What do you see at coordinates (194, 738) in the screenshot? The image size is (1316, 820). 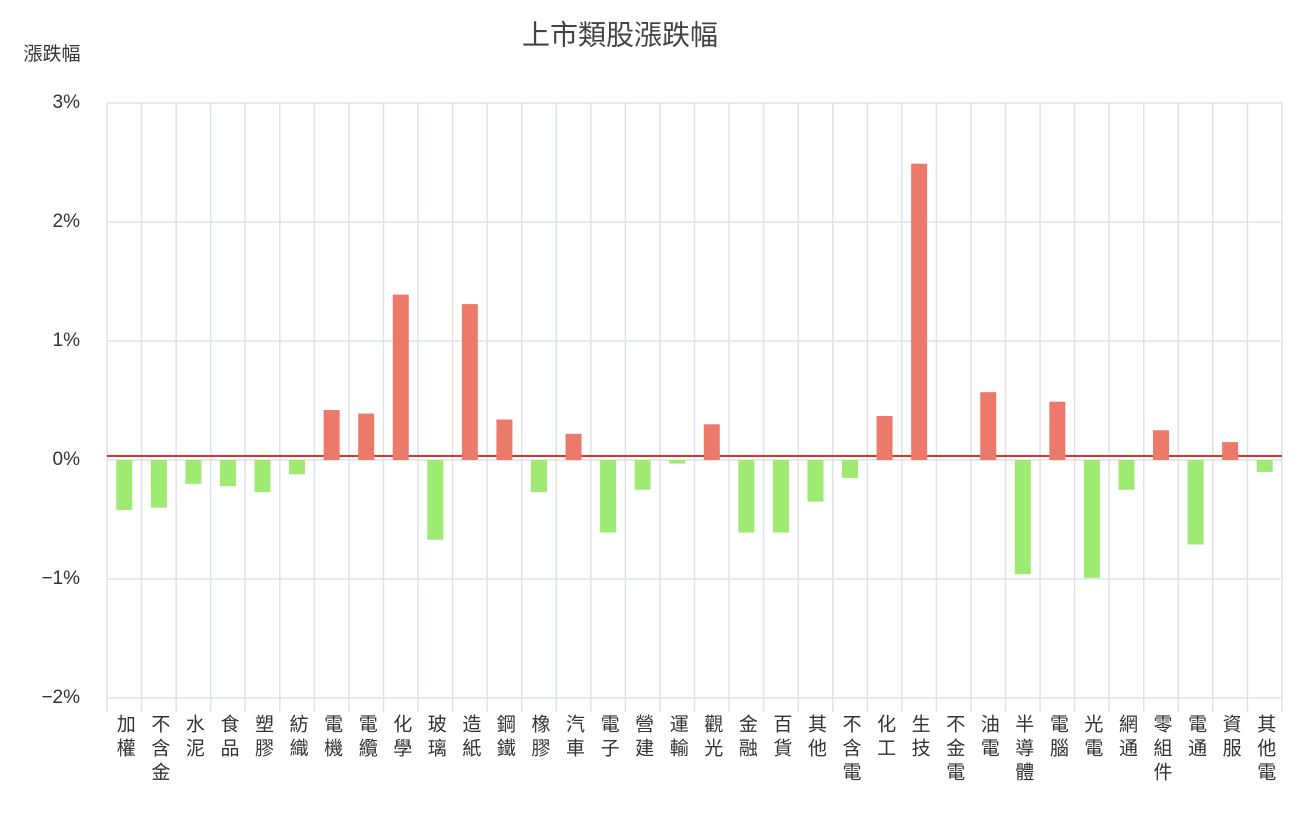 I see `x-tick-label: 水泥` at bounding box center [194, 738].